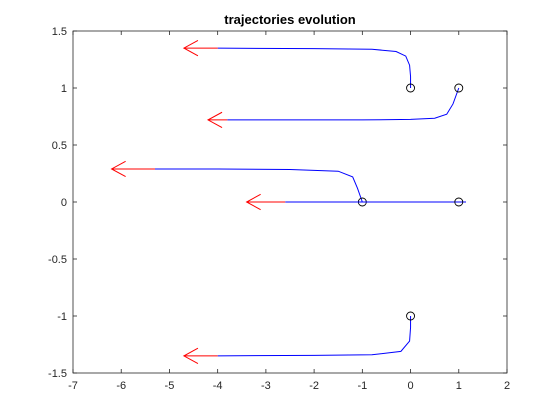 This screenshot has width=560, height=420. I want to click on x-tick-label: 1, so click(459, 386).